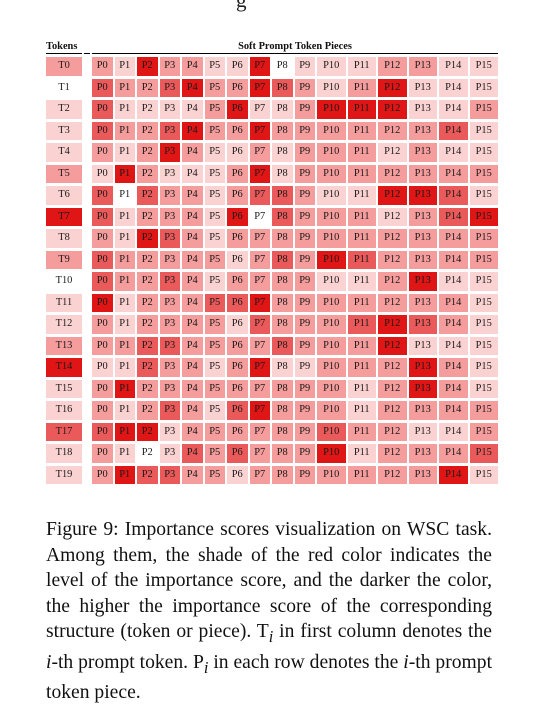  Describe the element at coordinates (64, 302) in the screenshot. I see `token-cell: T11` at that location.